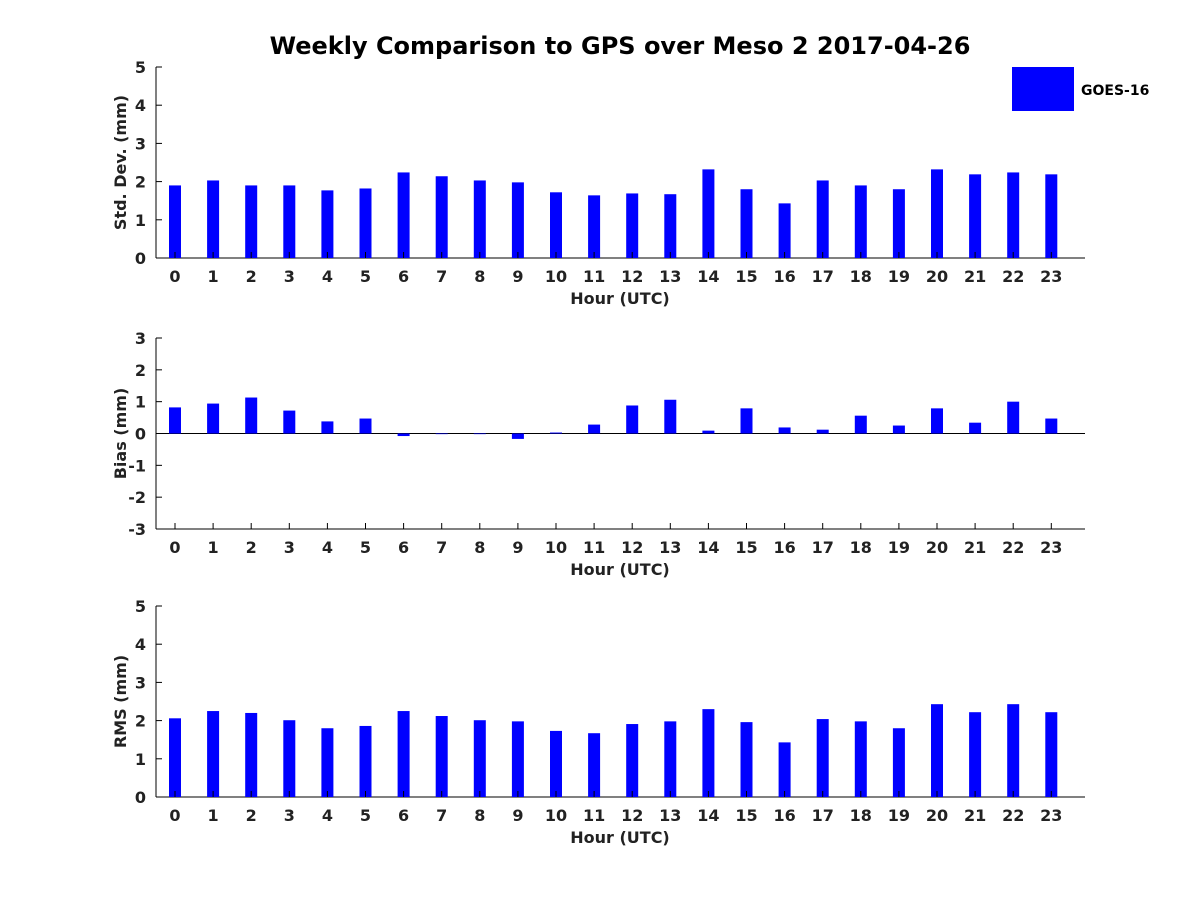 The image size is (1200, 900). I want to click on x-tick-label: 11, so click(594, 276).